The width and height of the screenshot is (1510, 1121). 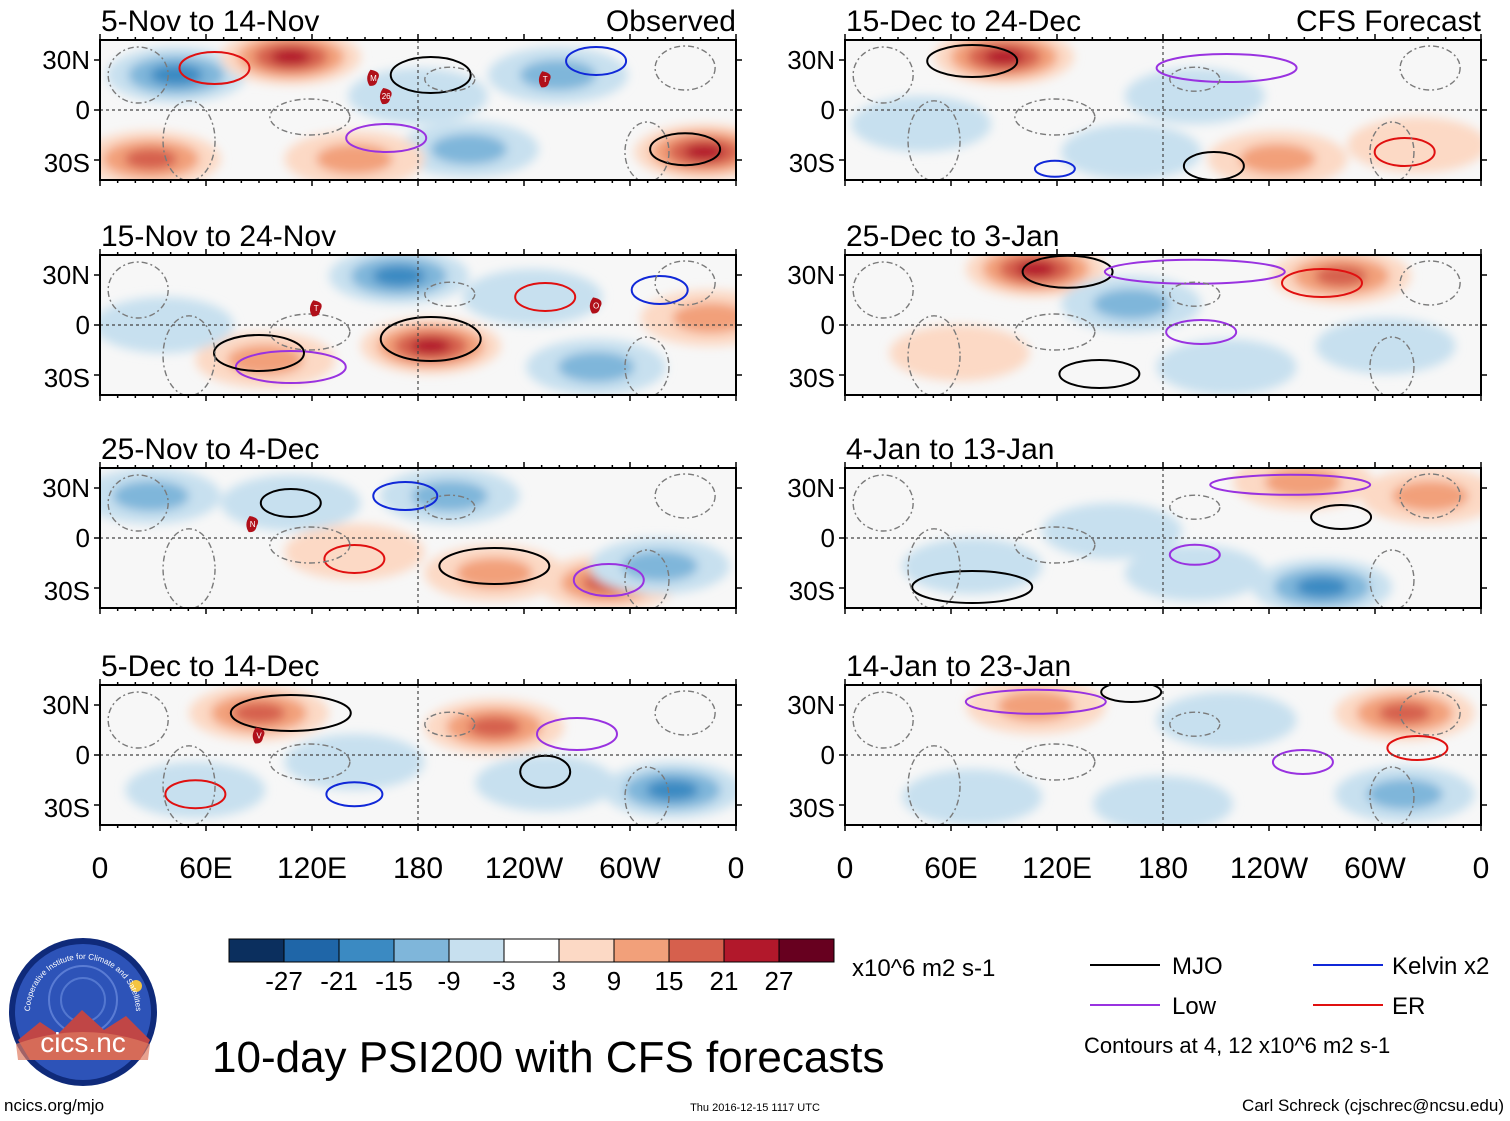 I want to click on colorbar-tick-label: -9, so click(x=448, y=981).